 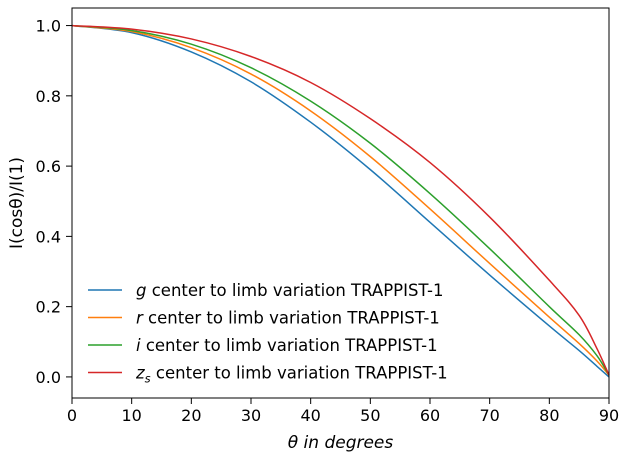 I want to click on y-axis-label: I(cosθ)/I(1), so click(x=17, y=203).